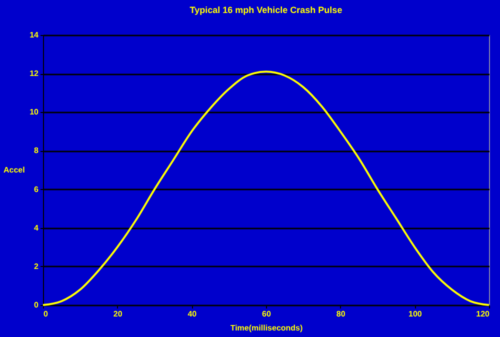 This screenshot has width=500, height=337. I want to click on x-tick-label: 100, so click(415, 314).